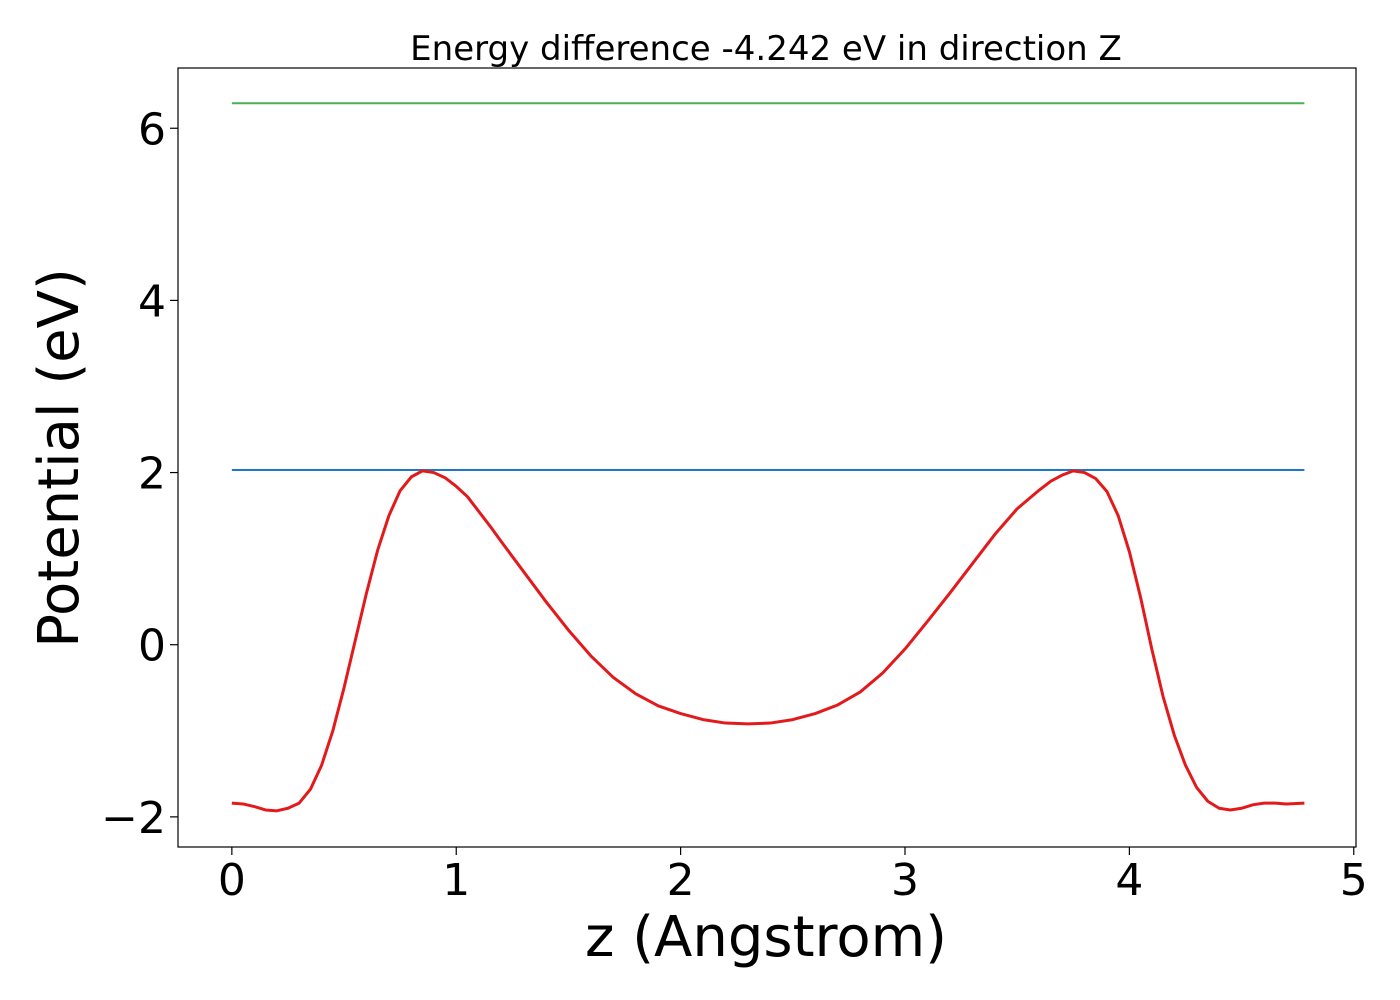 The height and width of the screenshot is (1000, 1400). Describe the element at coordinates (152, 646) in the screenshot. I see `y-tick-label: 0` at that location.